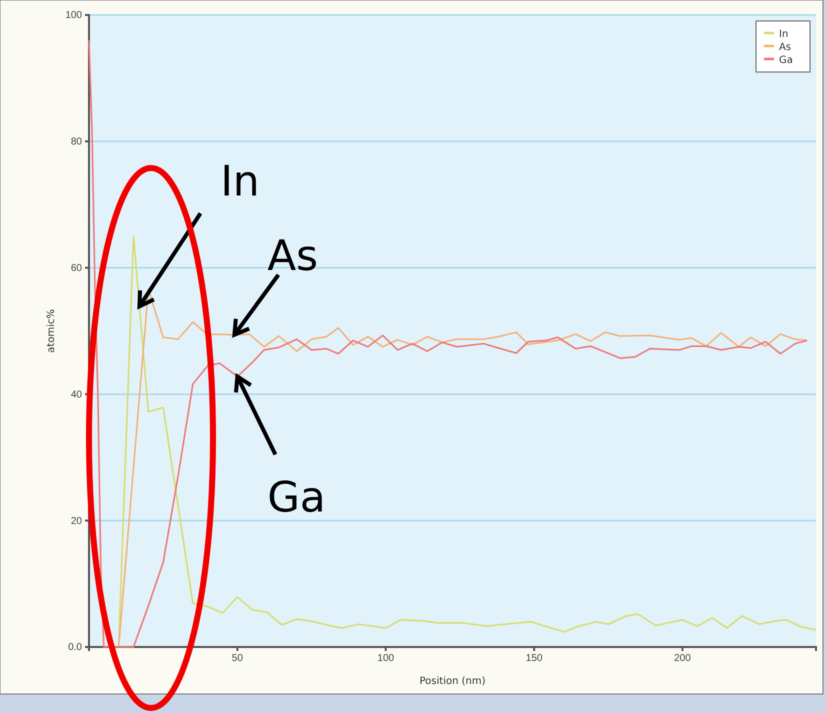  I want to click on annotation: In, so click(240, 181).